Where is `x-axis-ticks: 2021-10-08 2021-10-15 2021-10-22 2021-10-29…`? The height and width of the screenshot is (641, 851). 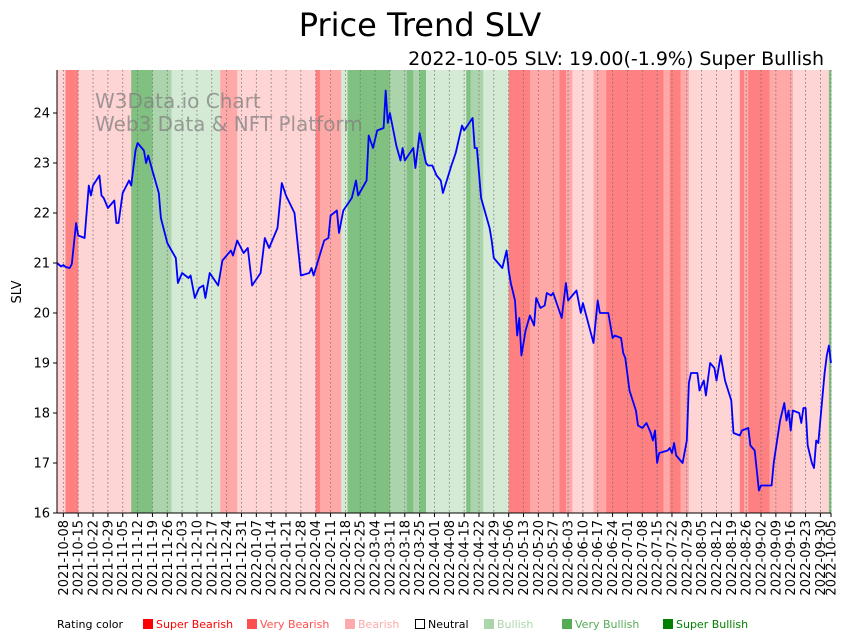 x-axis-ticks: 2021-10-08 2021-10-15 2021-10-22 2021-10-29… is located at coordinates (448, 554).